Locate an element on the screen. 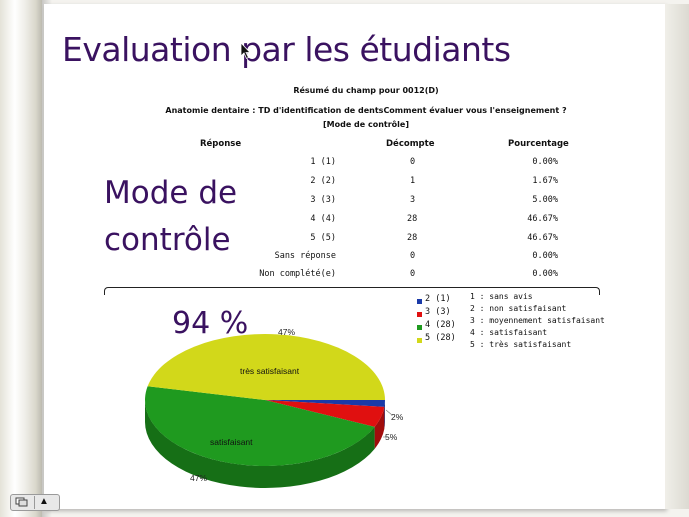 Image resolution: width=689 pixels, height=517 pixels. cell-reponse: 3 (3) is located at coordinates (323, 200).